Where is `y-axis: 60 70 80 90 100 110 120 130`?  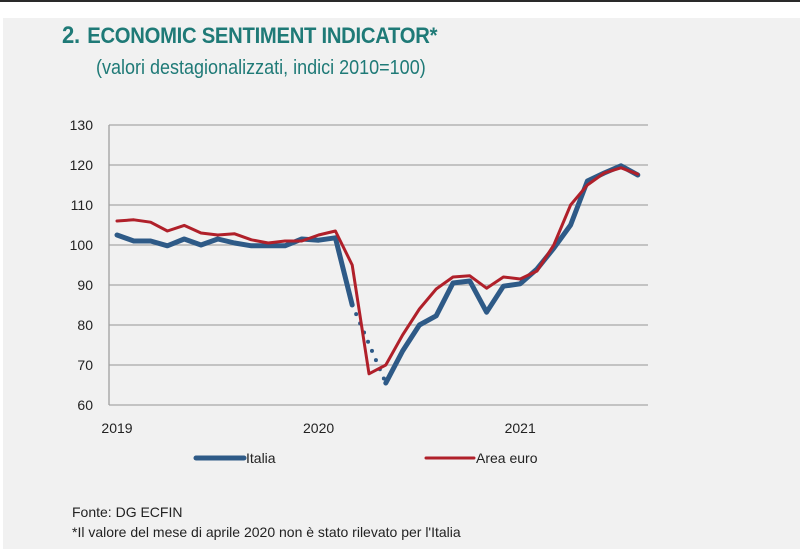
y-axis: 60 70 80 90 100 110 120 130 is located at coordinates (90, 265).